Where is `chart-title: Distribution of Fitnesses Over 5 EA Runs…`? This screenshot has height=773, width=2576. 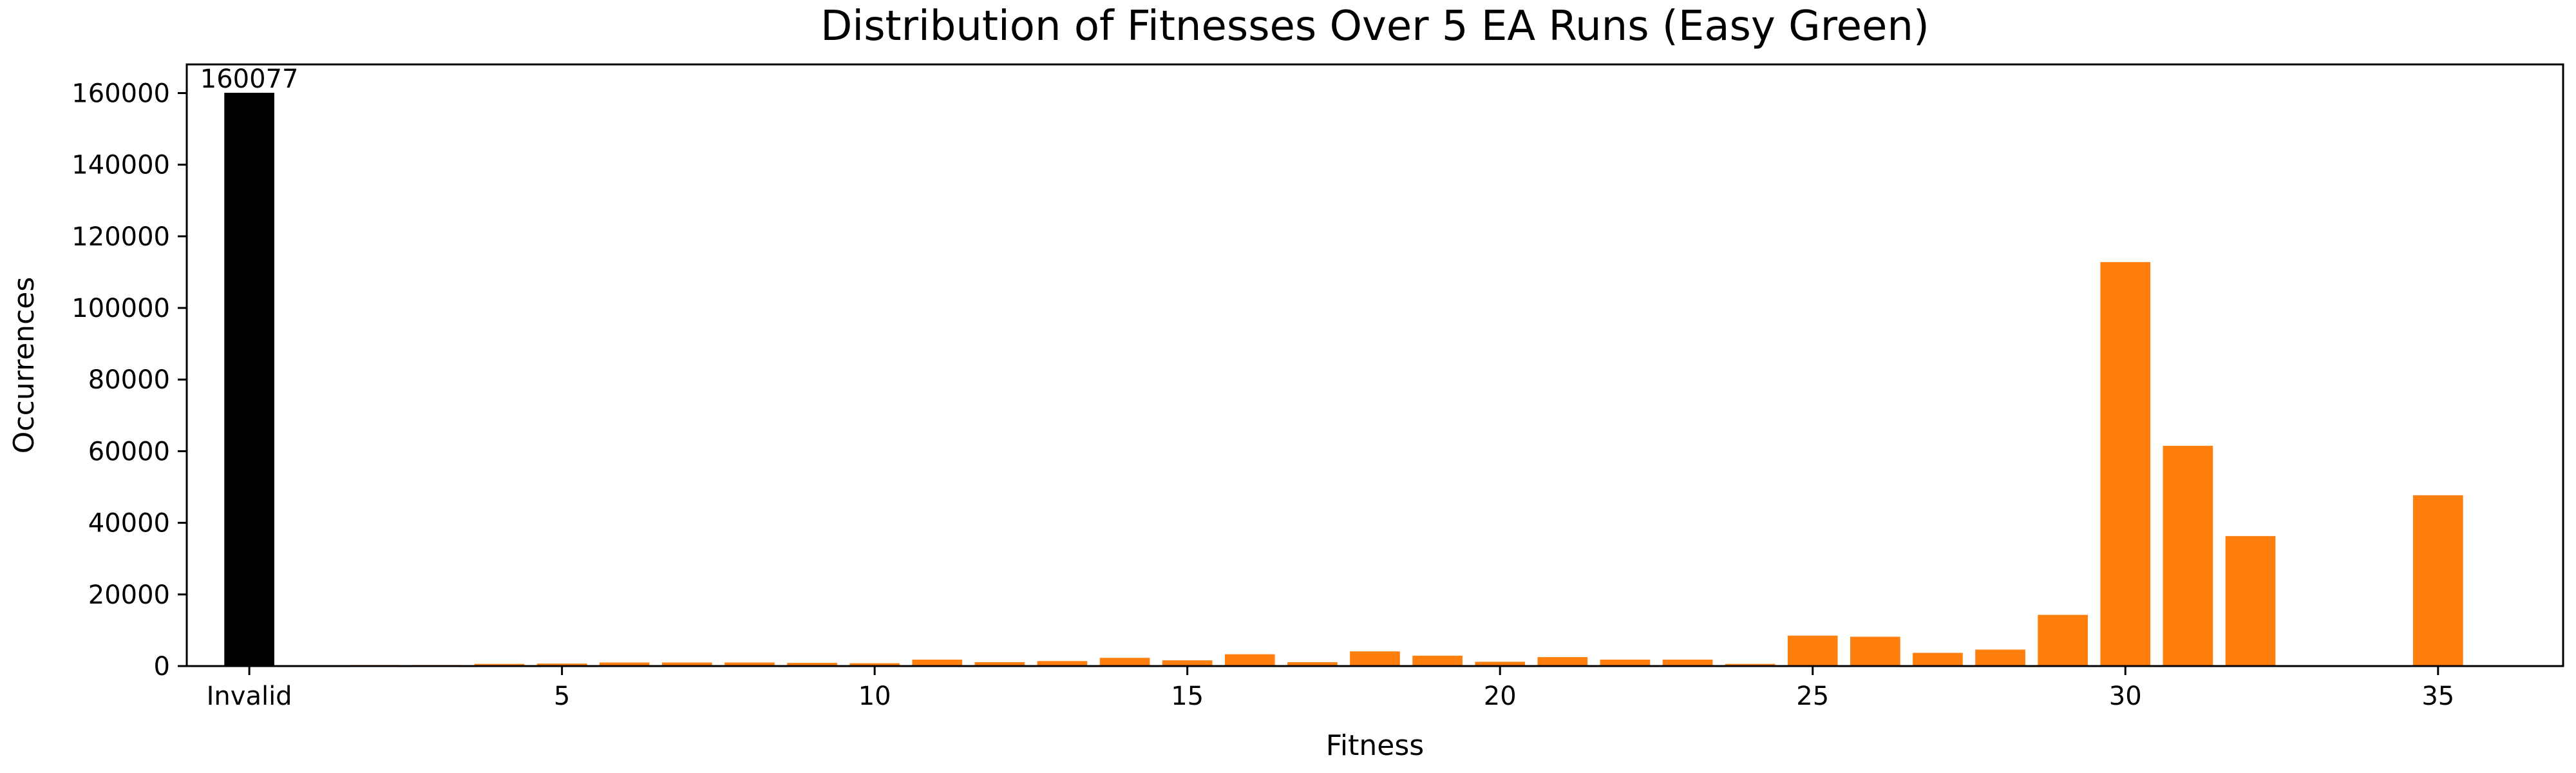
chart-title: Distribution of Fitnesses Over 5 EA Runs… is located at coordinates (1374, 26).